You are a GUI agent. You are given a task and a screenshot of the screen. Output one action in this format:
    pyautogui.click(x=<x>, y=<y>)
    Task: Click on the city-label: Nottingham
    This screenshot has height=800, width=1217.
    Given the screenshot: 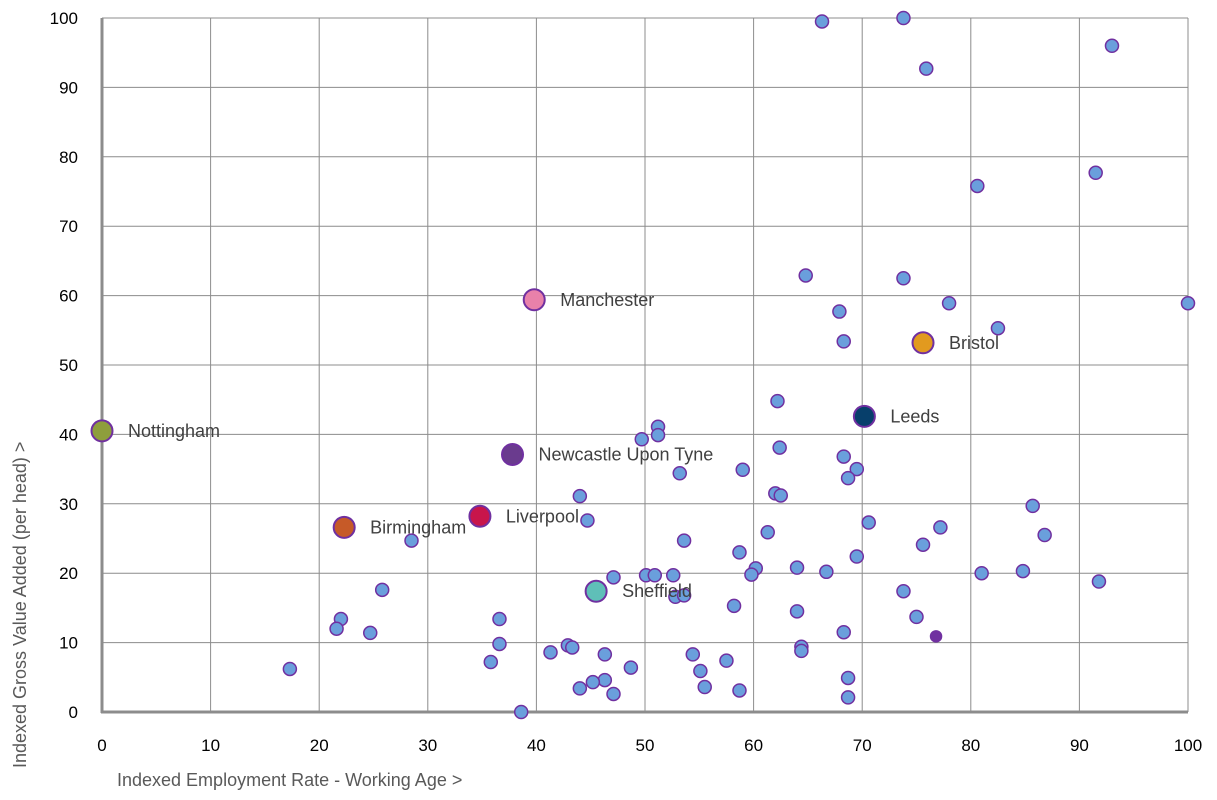 What is the action you would take?
    pyautogui.click(x=174, y=431)
    